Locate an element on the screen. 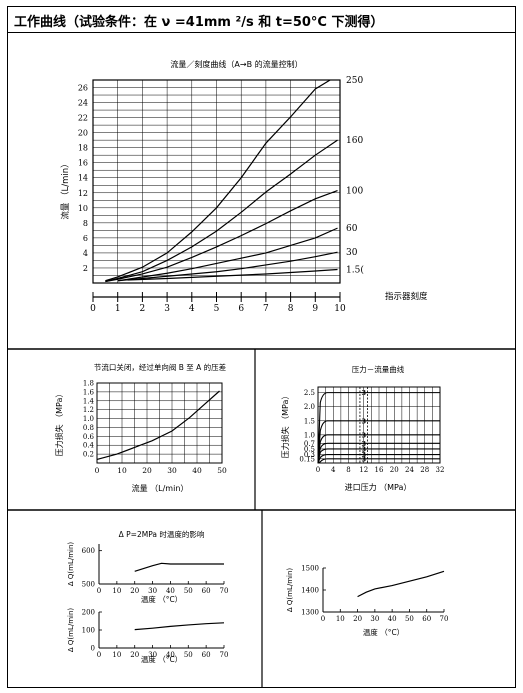 This screenshot has width=523, height=693. page-title: 工作曲线（试验条件：在 ν =41mm ²/s 和 t=50°C 下测得） is located at coordinates (199, 22).